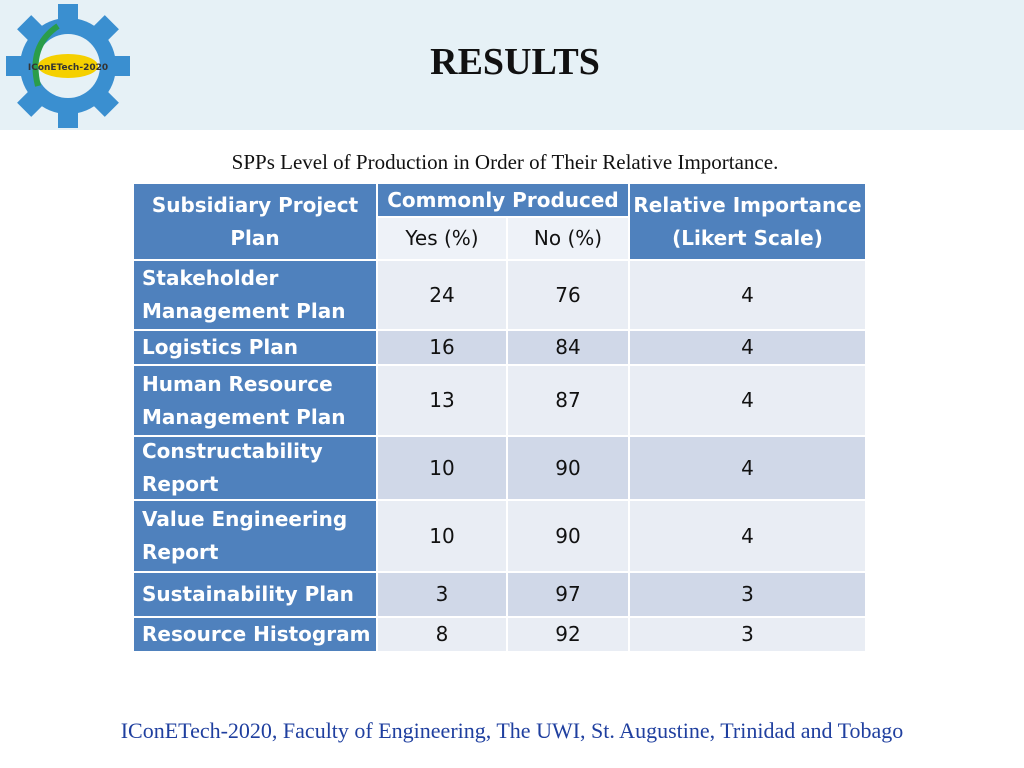 This screenshot has height=768, width=1024. What do you see at coordinates (255, 468) in the screenshot?
I see `row-label: Constructability Report` at bounding box center [255, 468].